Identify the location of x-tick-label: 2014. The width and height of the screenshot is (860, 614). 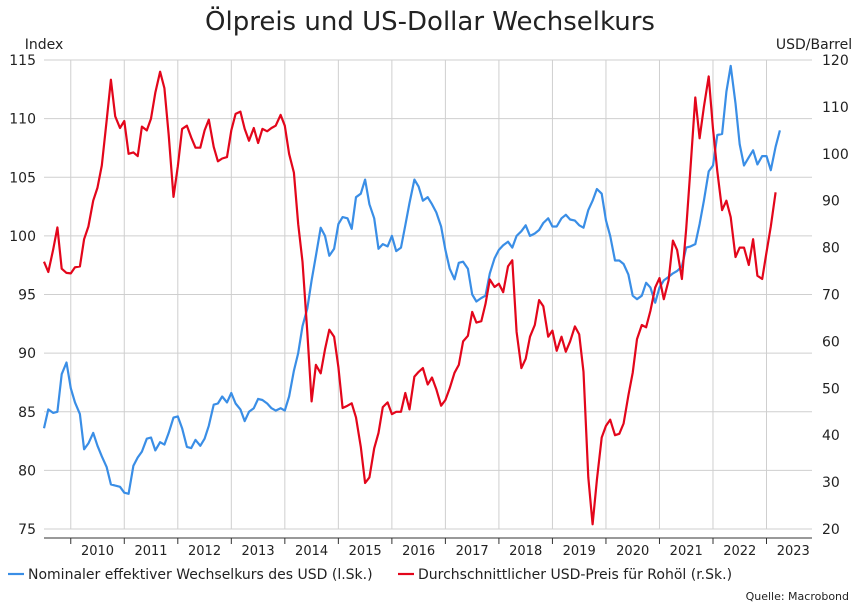
(311, 551).